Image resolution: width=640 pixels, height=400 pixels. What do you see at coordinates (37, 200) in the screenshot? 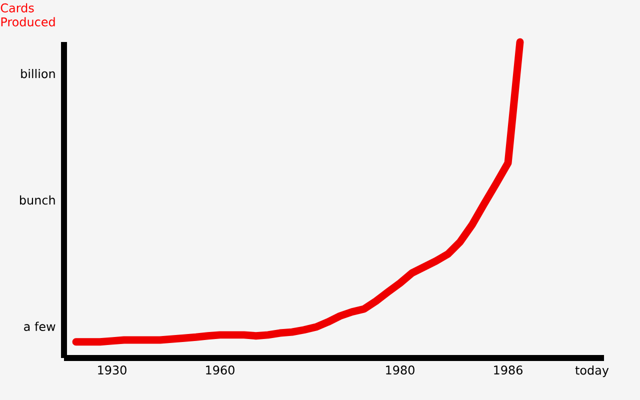
I see `text: bunch` at bounding box center [37, 200].